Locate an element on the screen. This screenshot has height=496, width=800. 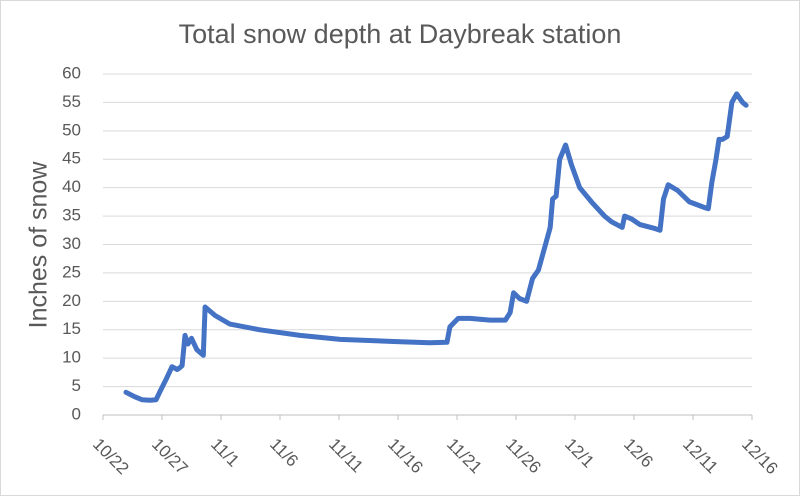
y-tick-label: 55 is located at coordinates (71, 101).